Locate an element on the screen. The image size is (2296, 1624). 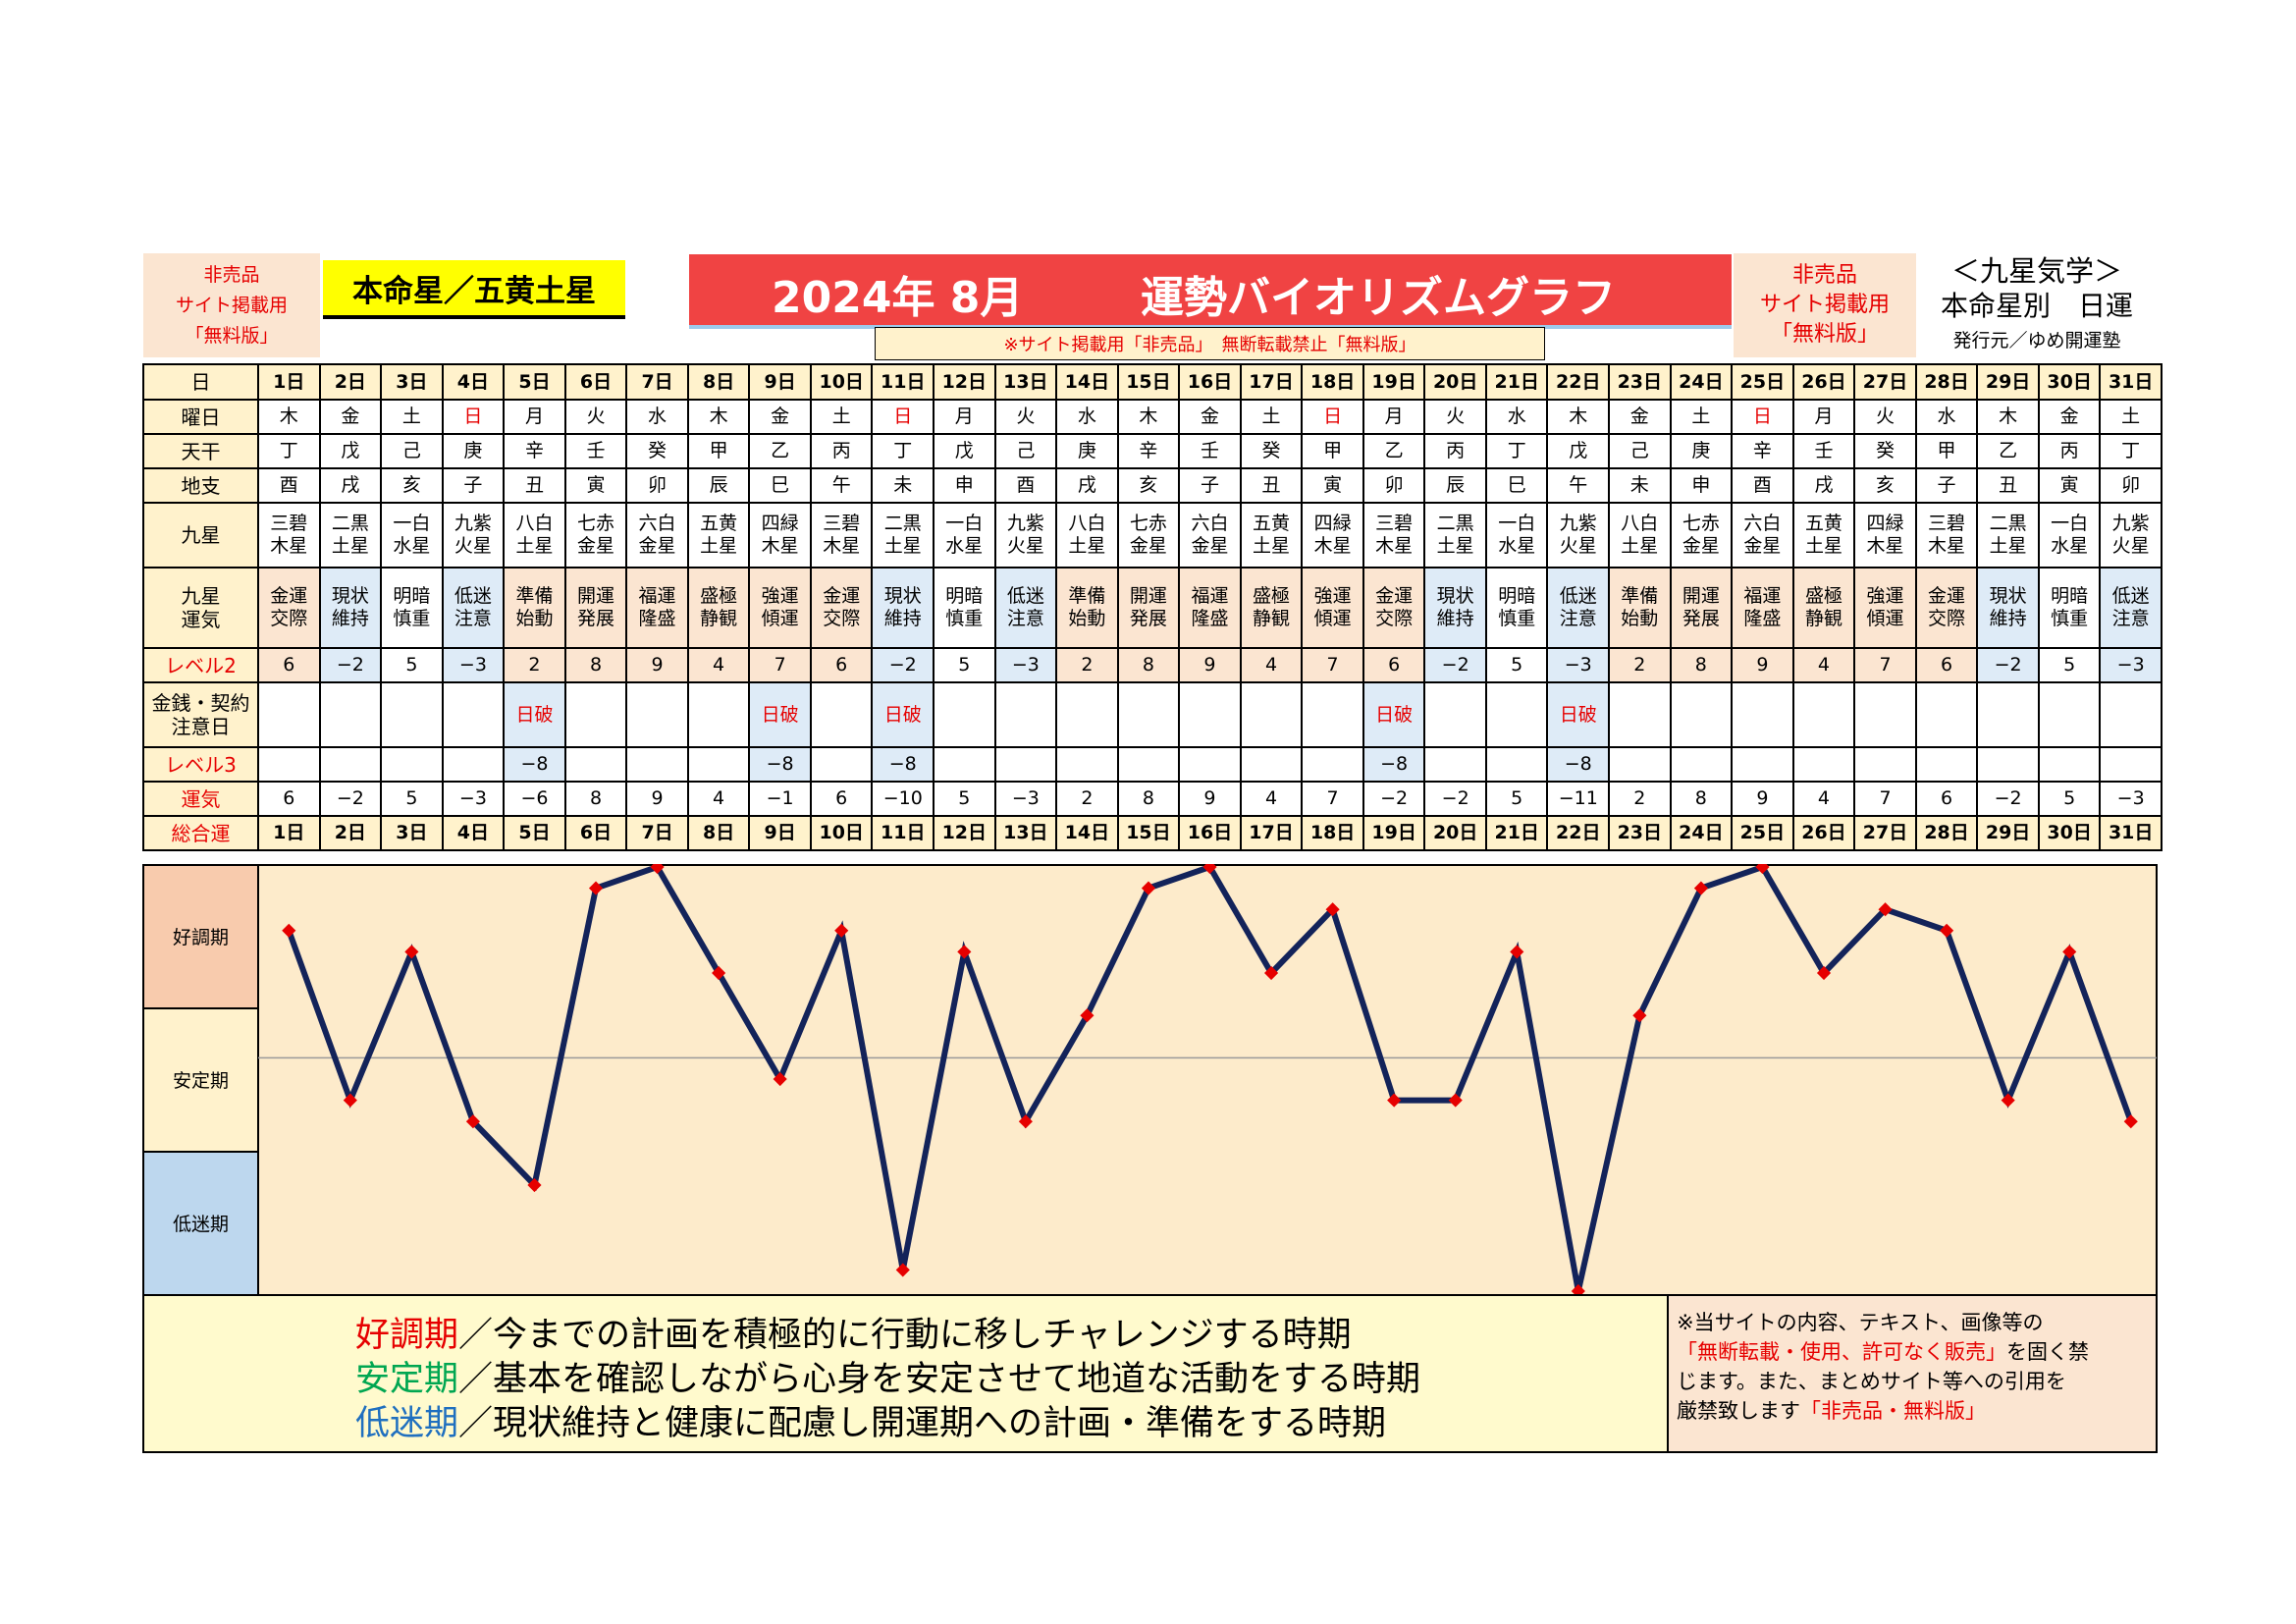
kyusei-cell: 二黒 土星 is located at coordinates (350, 535).